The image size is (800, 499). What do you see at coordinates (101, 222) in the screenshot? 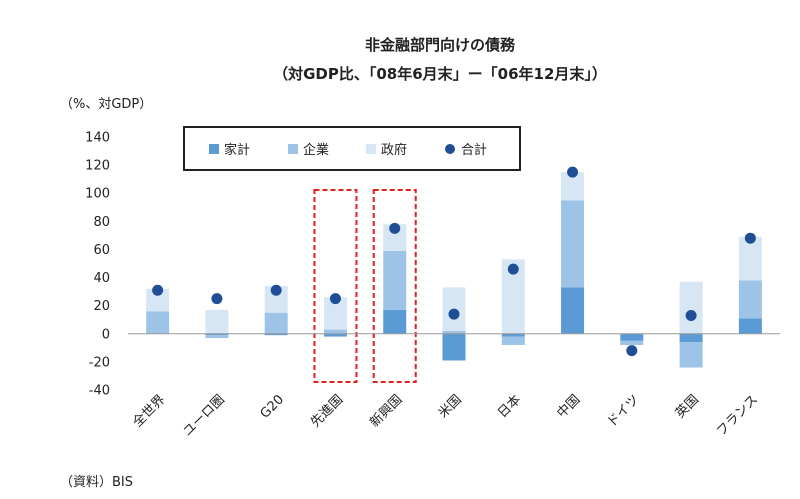
I see `y-tick-label: 80` at bounding box center [101, 222].